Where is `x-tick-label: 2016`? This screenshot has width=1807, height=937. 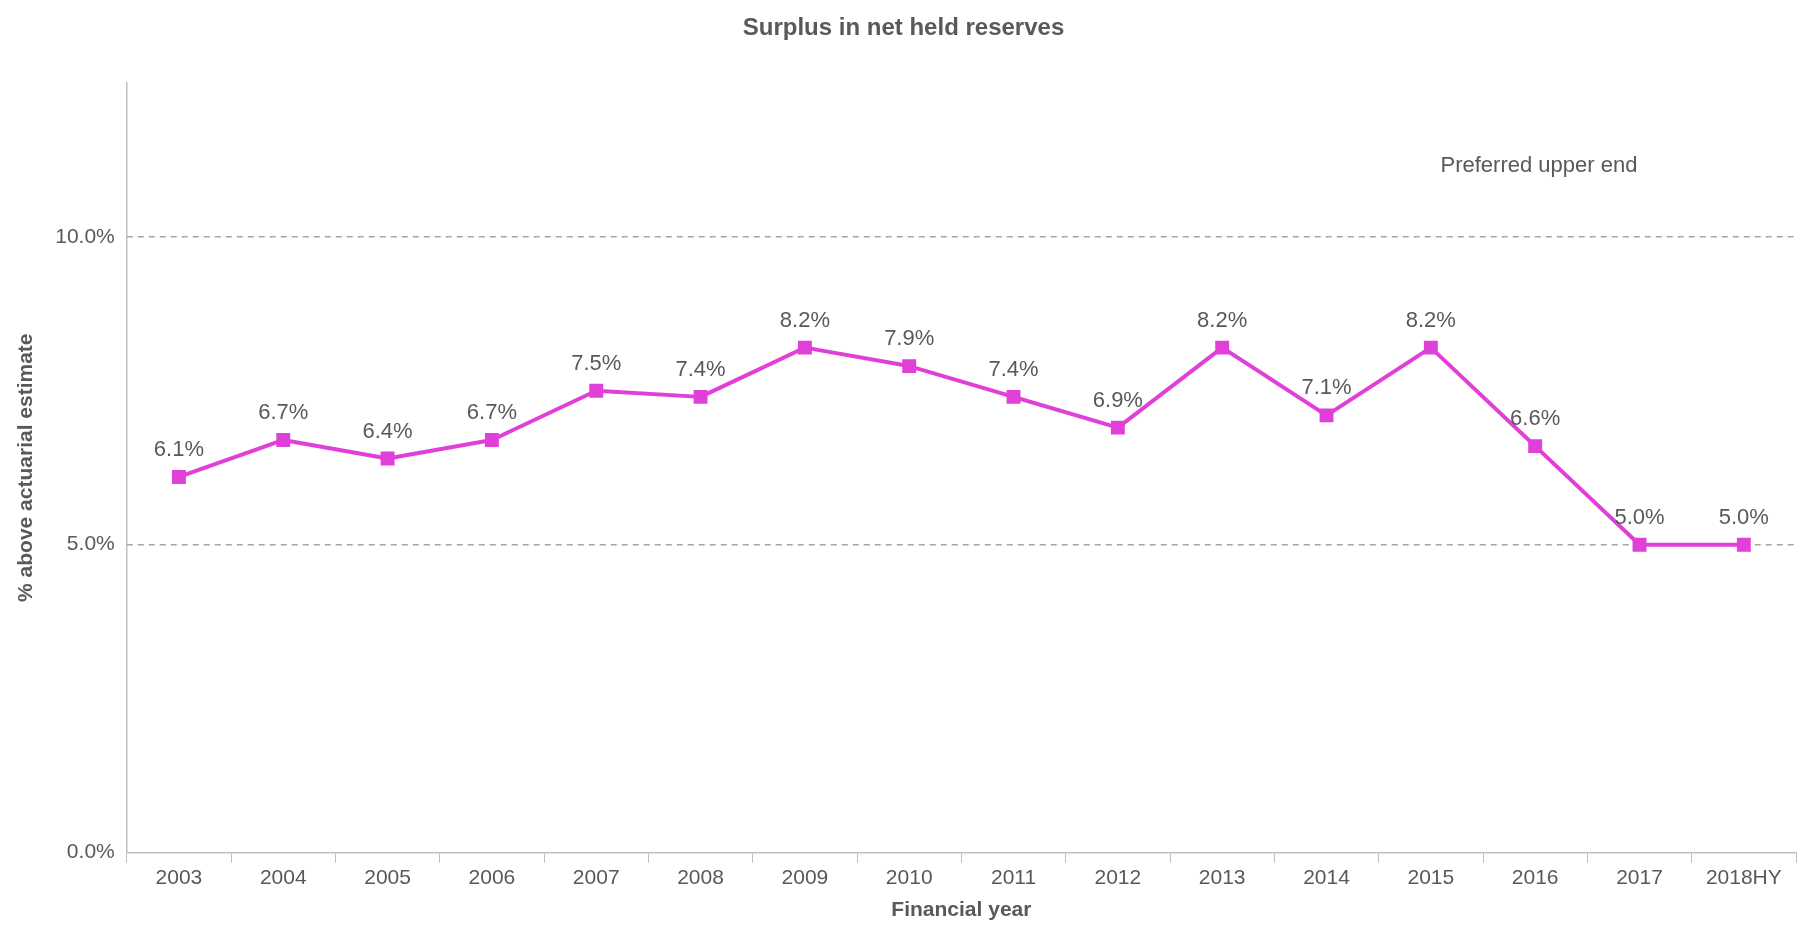
x-tick-label: 2016 is located at coordinates (1535, 876).